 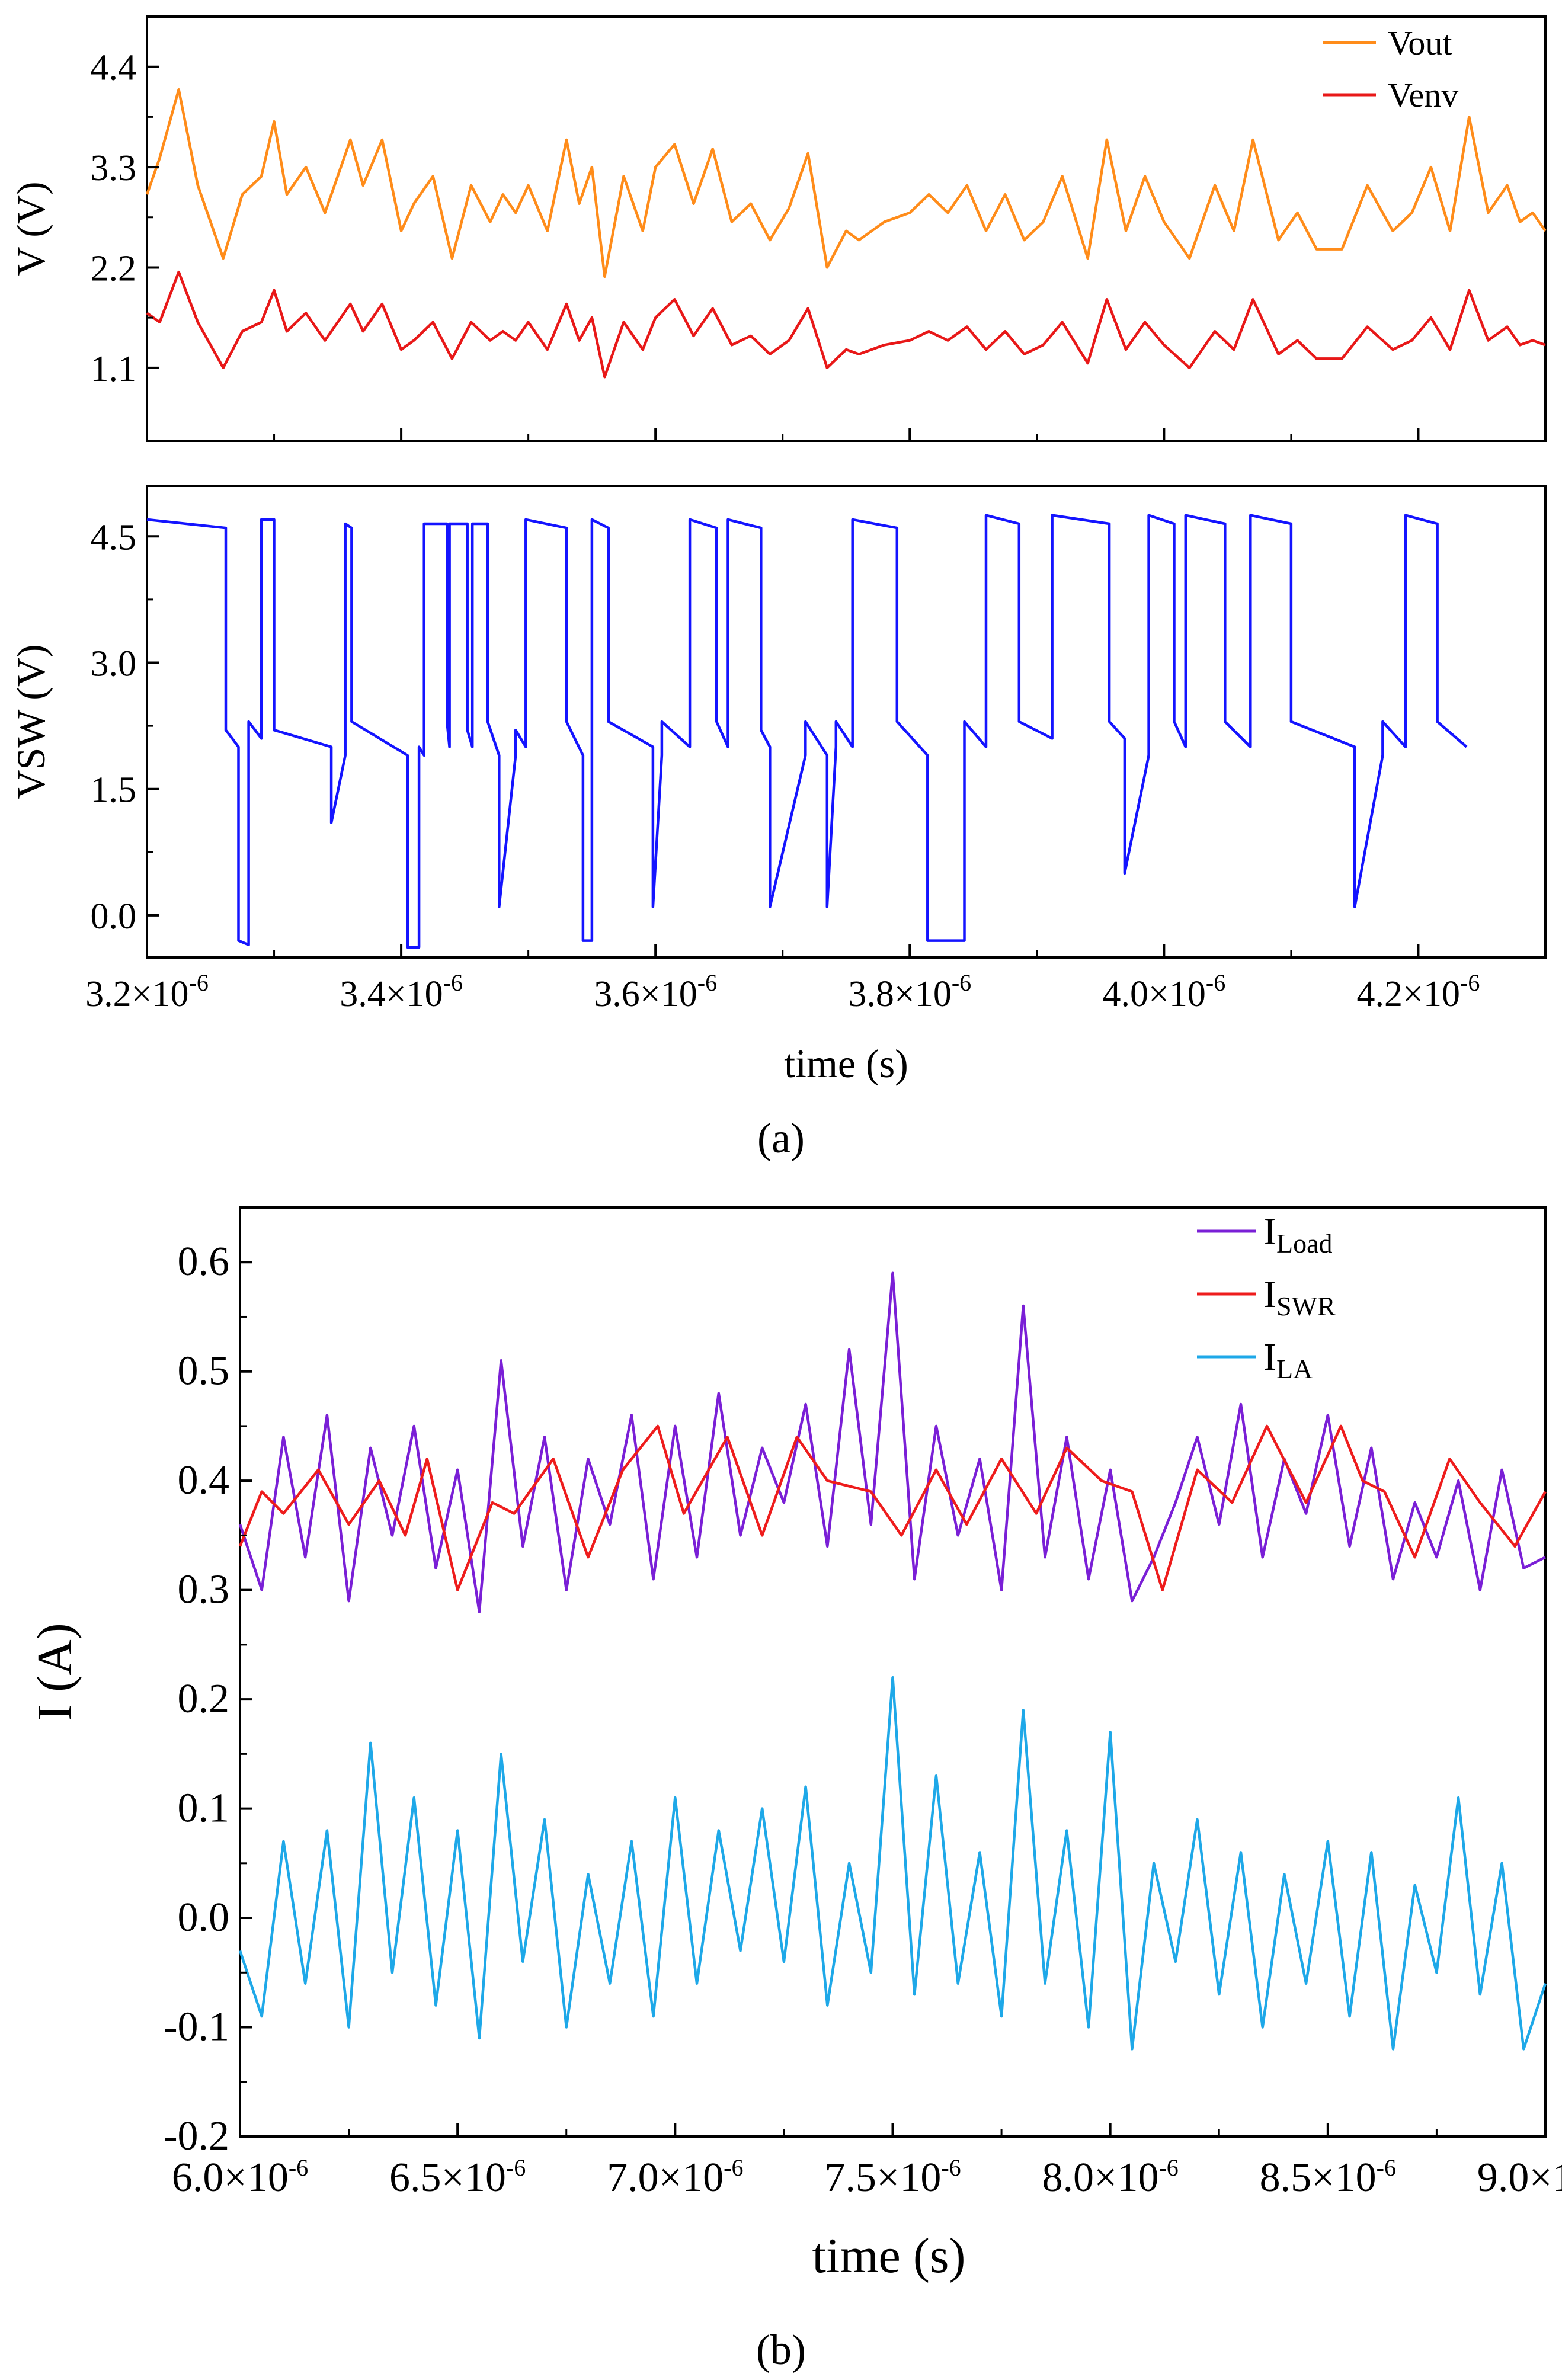 I want to click on caption-a: (a), so click(x=781, y=1138).